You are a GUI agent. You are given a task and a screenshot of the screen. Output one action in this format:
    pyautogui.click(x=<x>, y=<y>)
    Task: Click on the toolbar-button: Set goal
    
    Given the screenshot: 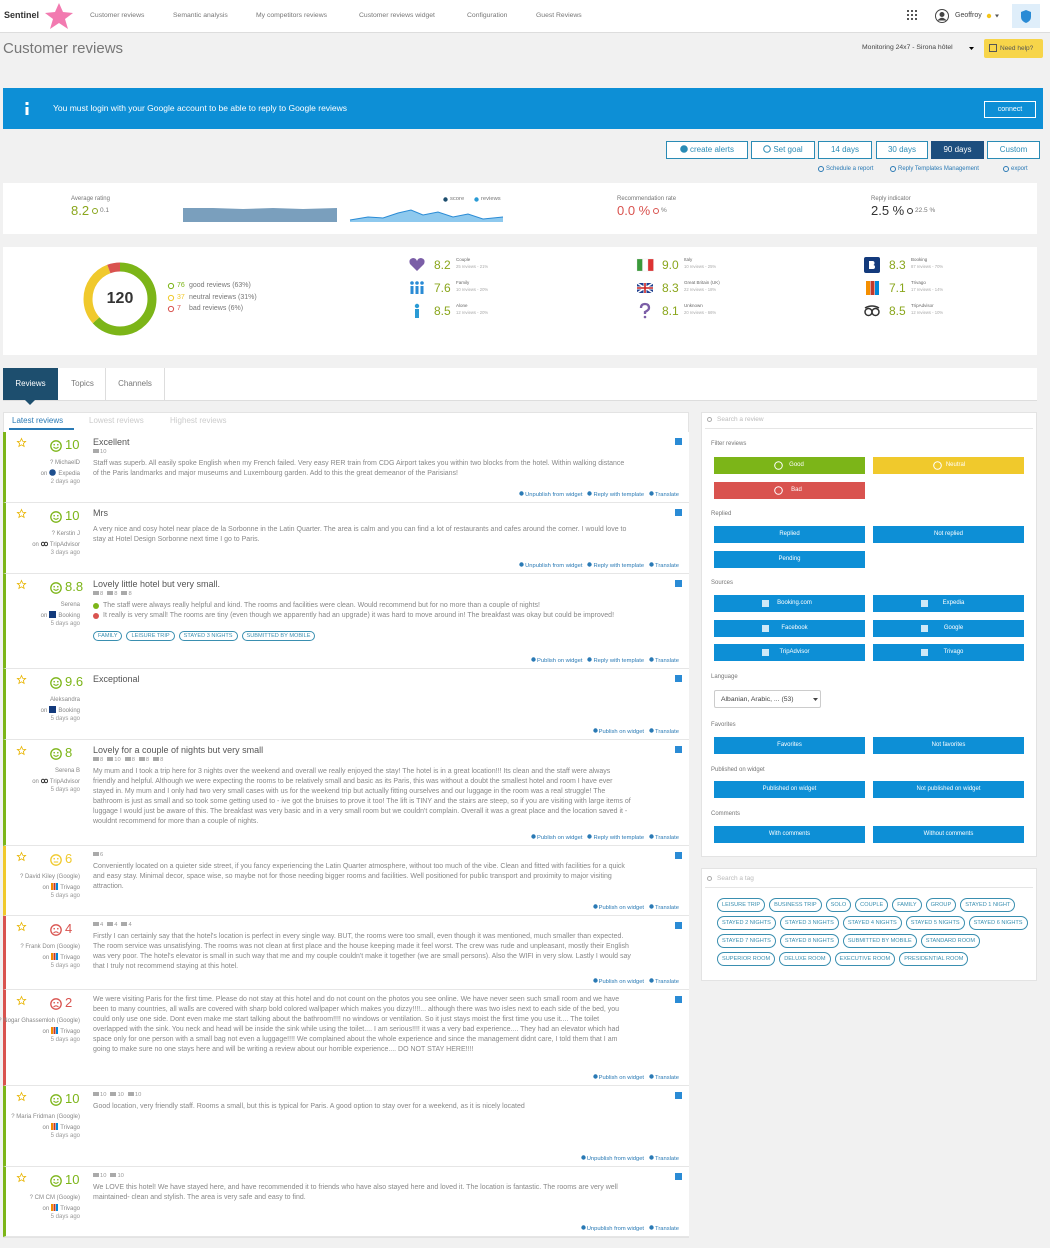 What is the action you would take?
    pyautogui.click(x=783, y=150)
    